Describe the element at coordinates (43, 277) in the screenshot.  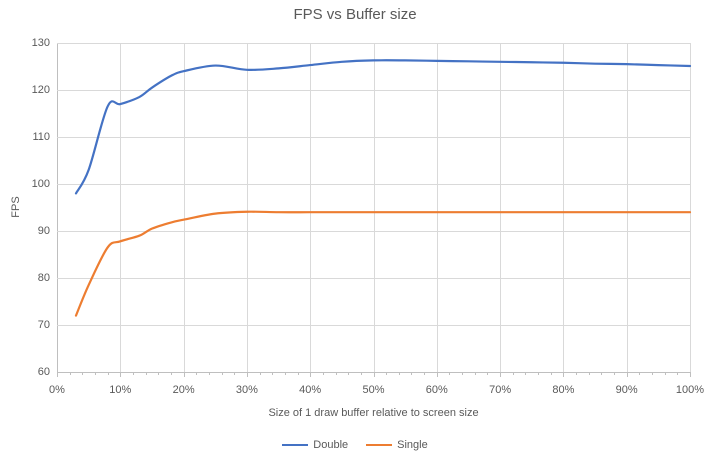
I see `y-tick-label: 80` at that location.